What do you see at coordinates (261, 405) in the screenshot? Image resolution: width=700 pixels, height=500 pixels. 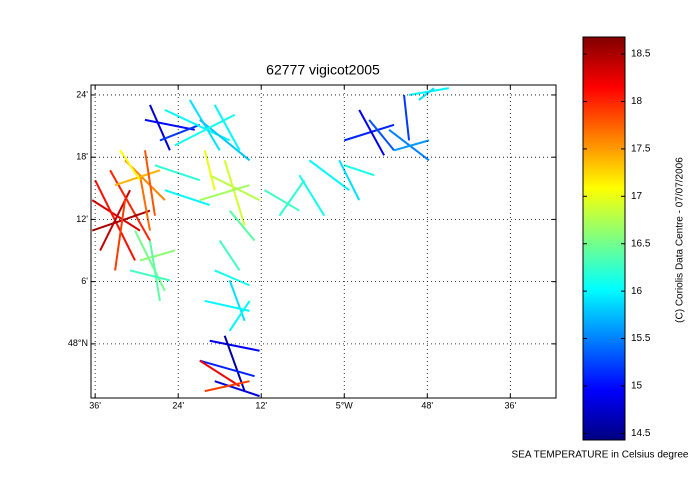 I see `x-tick-label: 12'` at bounding box center [261, 405].